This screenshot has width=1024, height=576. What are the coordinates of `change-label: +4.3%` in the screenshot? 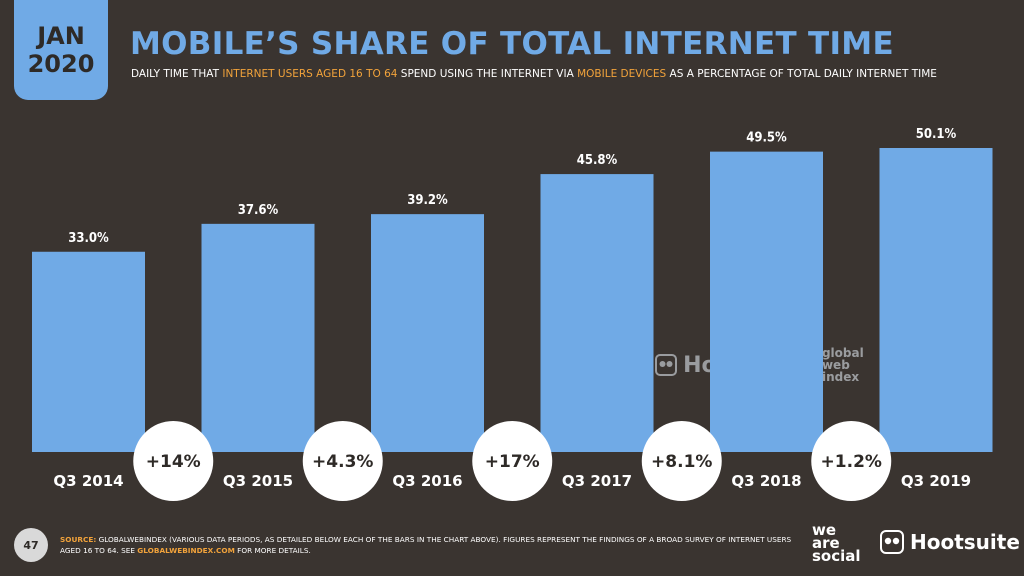 It's located at (342, 462).